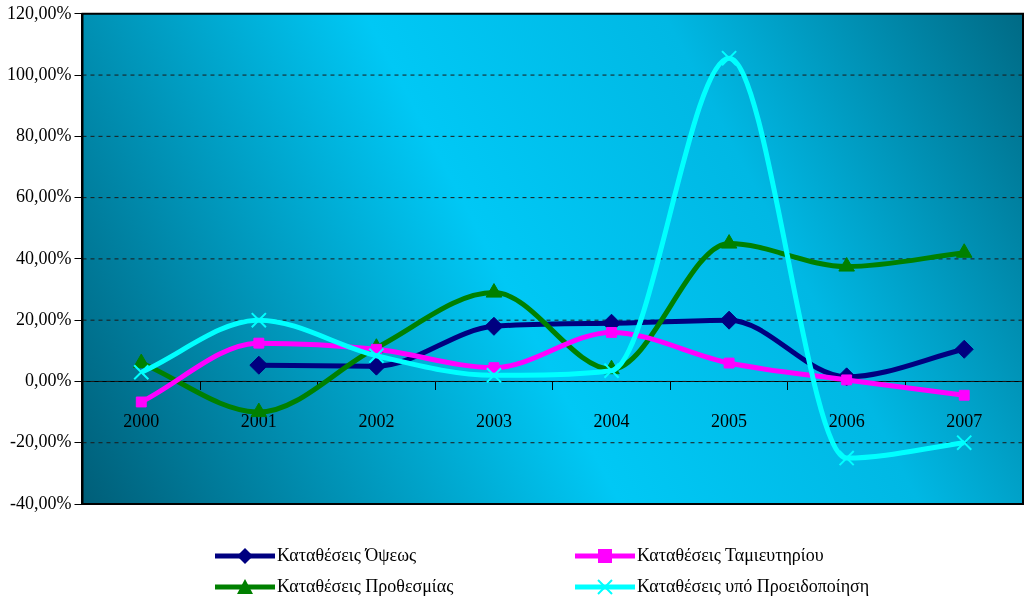 The image size is (1035, 612). What do you see at coordinates (347, 555) in the screenshot?
I see `legend-label: Καταθέσεις Όψεως` at bounding box center [347, 555].